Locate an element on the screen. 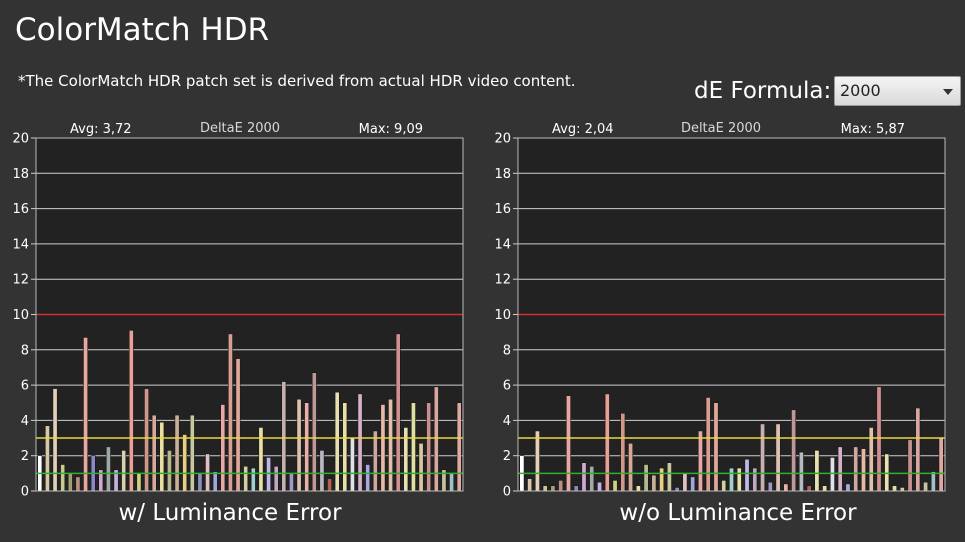  y-tick-label: 0 is located at coordinates (25, 492).